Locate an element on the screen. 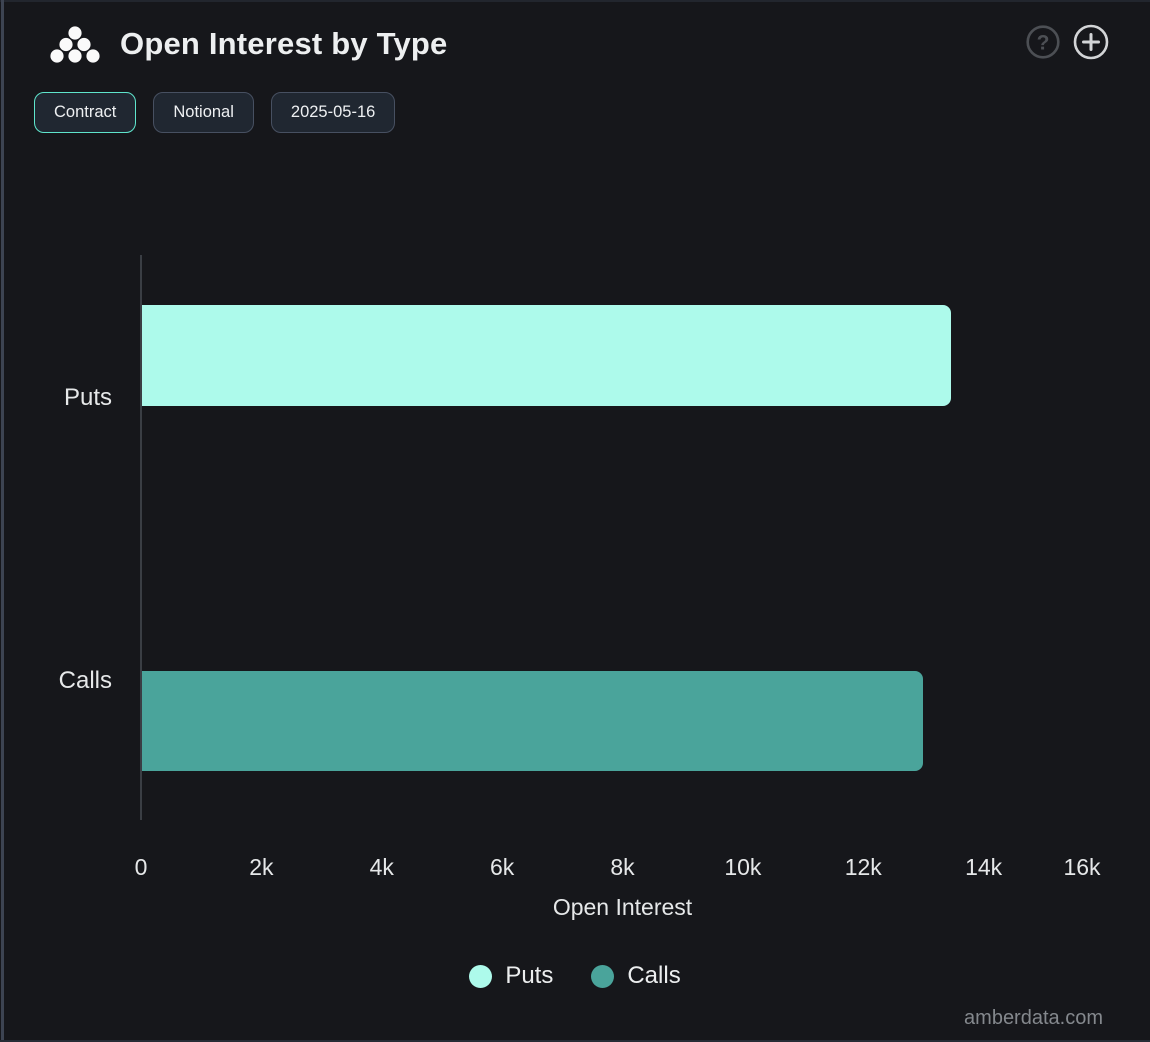 The image size is (1150, 1042). notional-toggle-button: Notional is located at coordinates (203, 112).